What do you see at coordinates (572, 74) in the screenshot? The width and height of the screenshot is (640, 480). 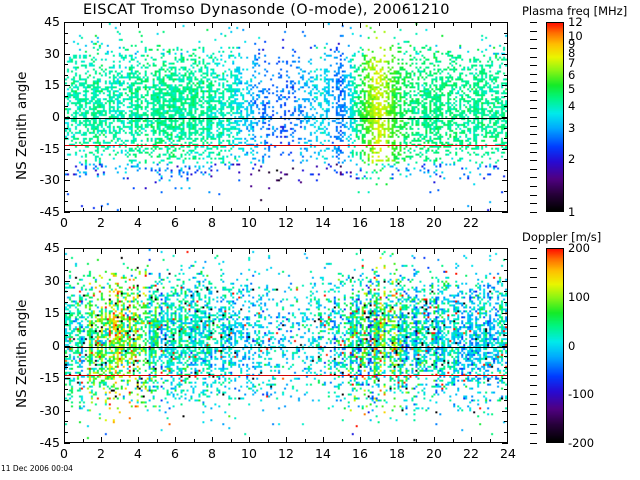 I see `colorbar-tick-label: 6` at bounding box center [572, 74].